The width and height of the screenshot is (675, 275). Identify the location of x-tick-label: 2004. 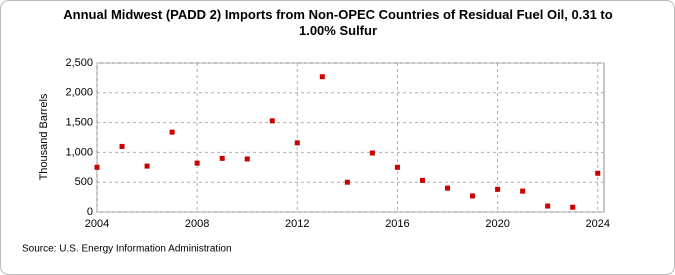
(97, 224).